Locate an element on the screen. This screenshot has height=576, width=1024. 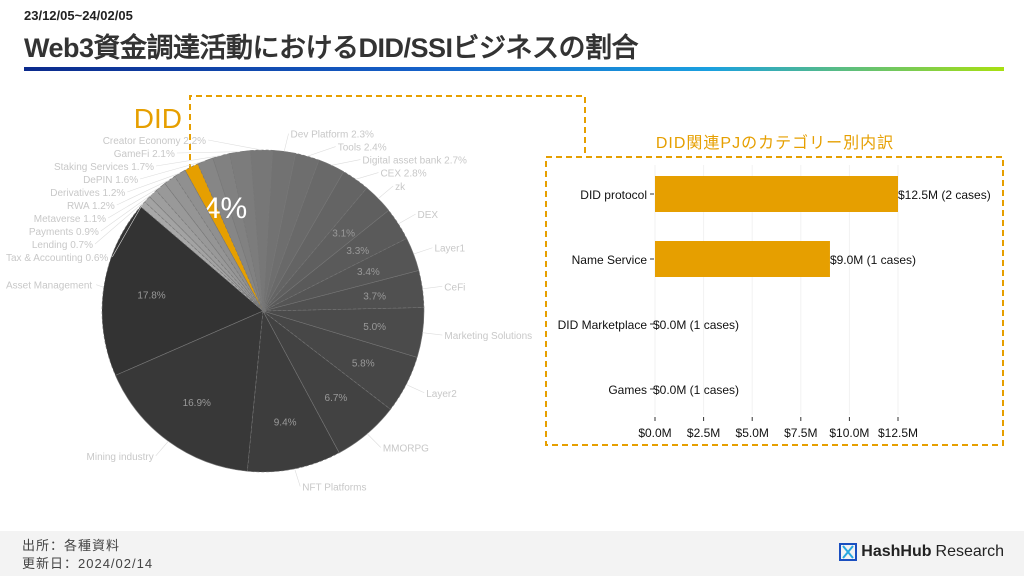
pie-slice-asset-management is located at coordinates (182, 291).